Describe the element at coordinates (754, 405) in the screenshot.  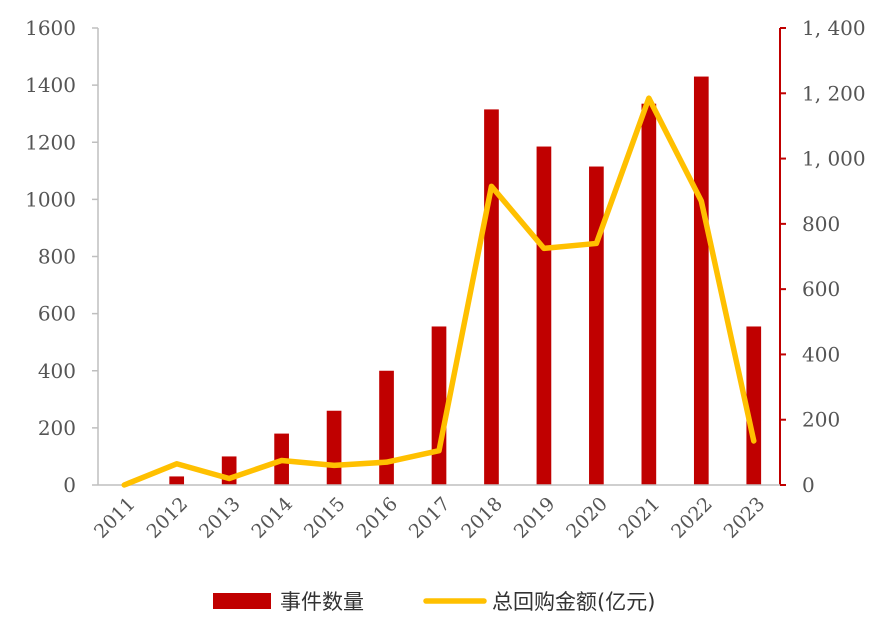
I see `bar-2023` at that location.